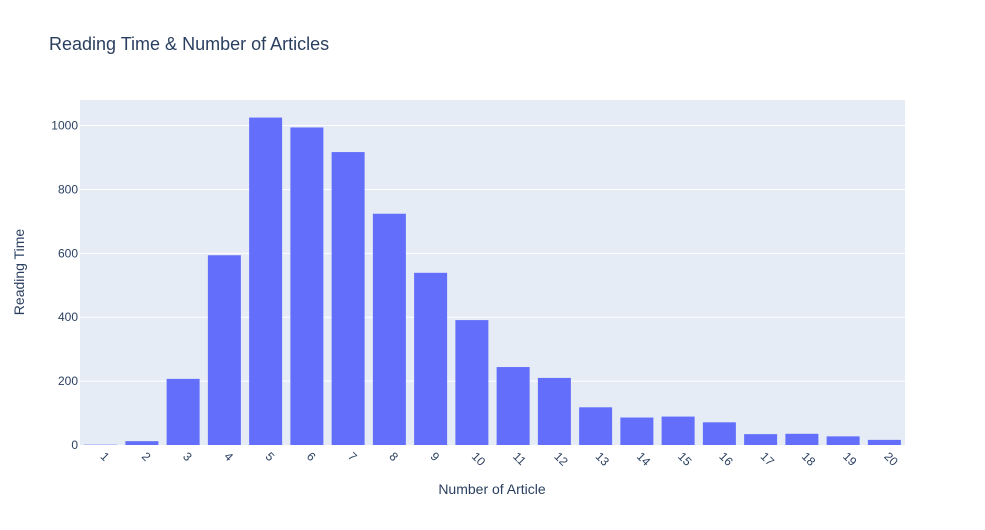 This screenshot has height=530, width=985. I want to click on x-tick-label: 14, so click(644, 459).